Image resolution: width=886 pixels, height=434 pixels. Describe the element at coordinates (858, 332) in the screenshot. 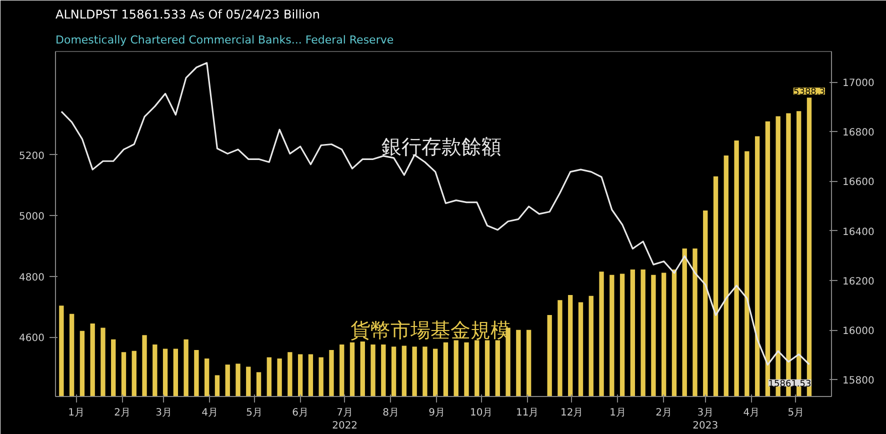

I see `y2-tick-label: 16000` at that location.